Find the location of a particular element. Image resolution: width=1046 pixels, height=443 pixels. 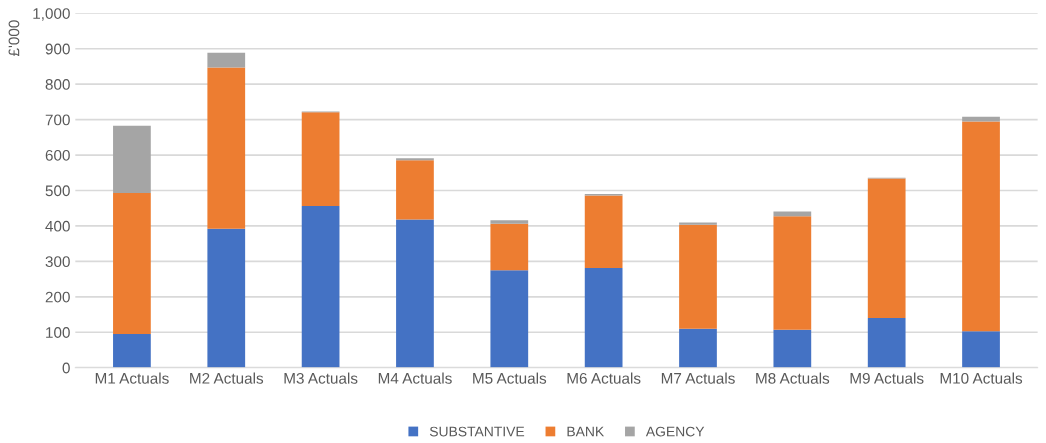

x-tick-label: M3 Actuals is located at coordinates (321, 378).